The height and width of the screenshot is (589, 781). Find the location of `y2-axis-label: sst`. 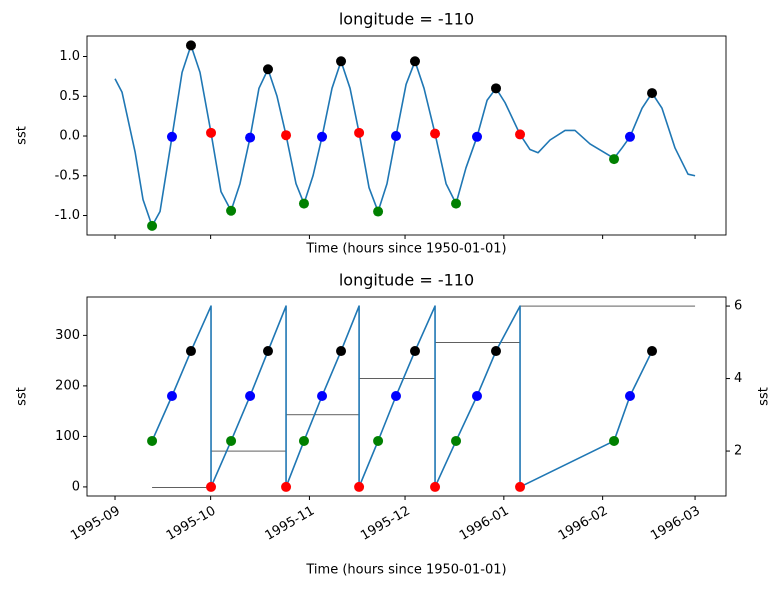

y2-axis-label: sst is located at coordinates (764, 396).